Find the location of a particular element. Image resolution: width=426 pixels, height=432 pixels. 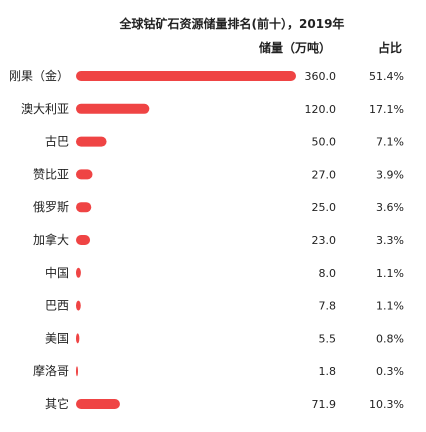

value-label: 360.0 is located at coordinates (321, 76).